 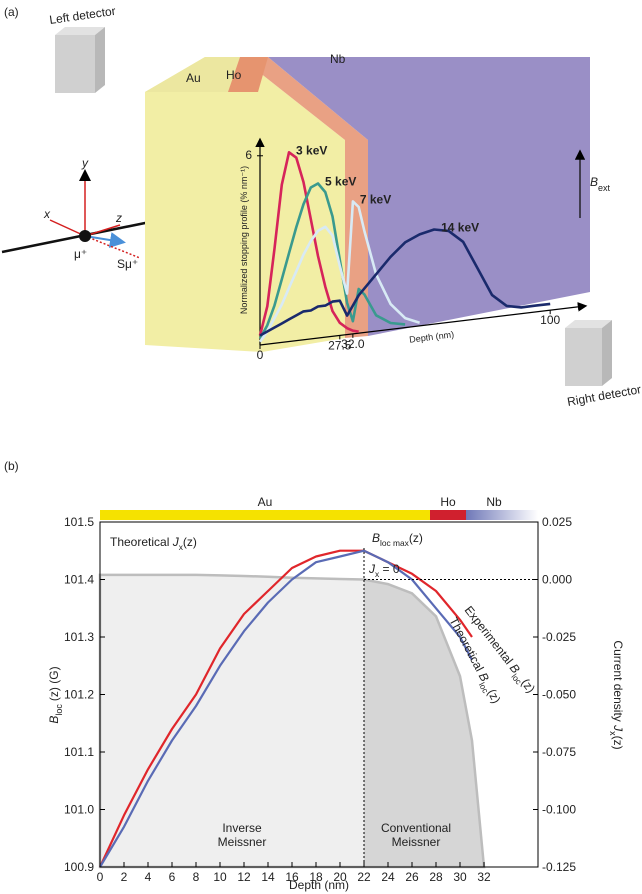 I want to click on x-tick-label: 30, so click(x=460, y=877).